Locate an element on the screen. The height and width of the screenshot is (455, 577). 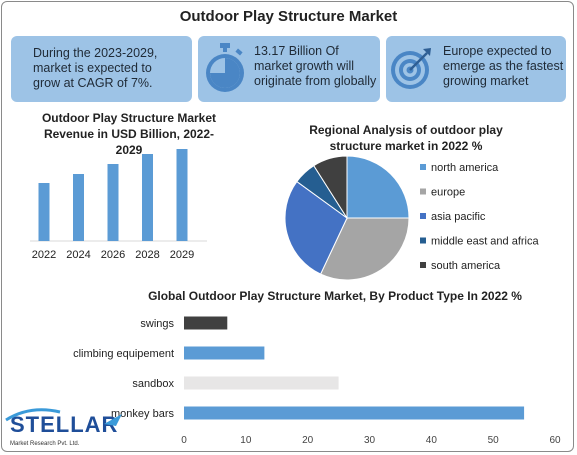
revenue-bar-2022 is located at coordinates (44, 212).